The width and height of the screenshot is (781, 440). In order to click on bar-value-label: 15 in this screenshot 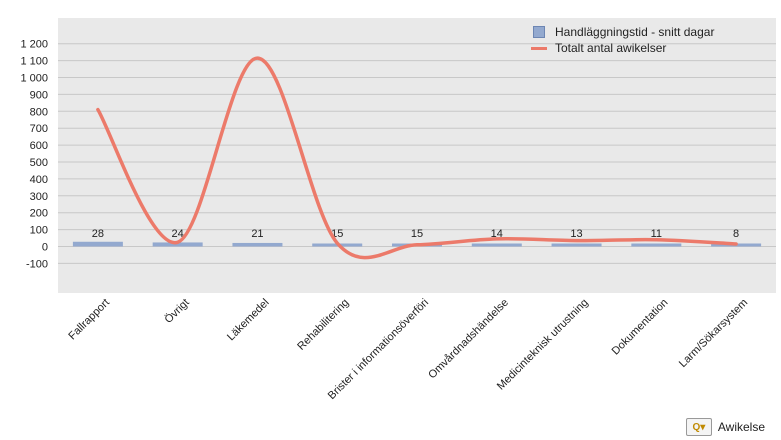, I will do `click(417, 234)`.